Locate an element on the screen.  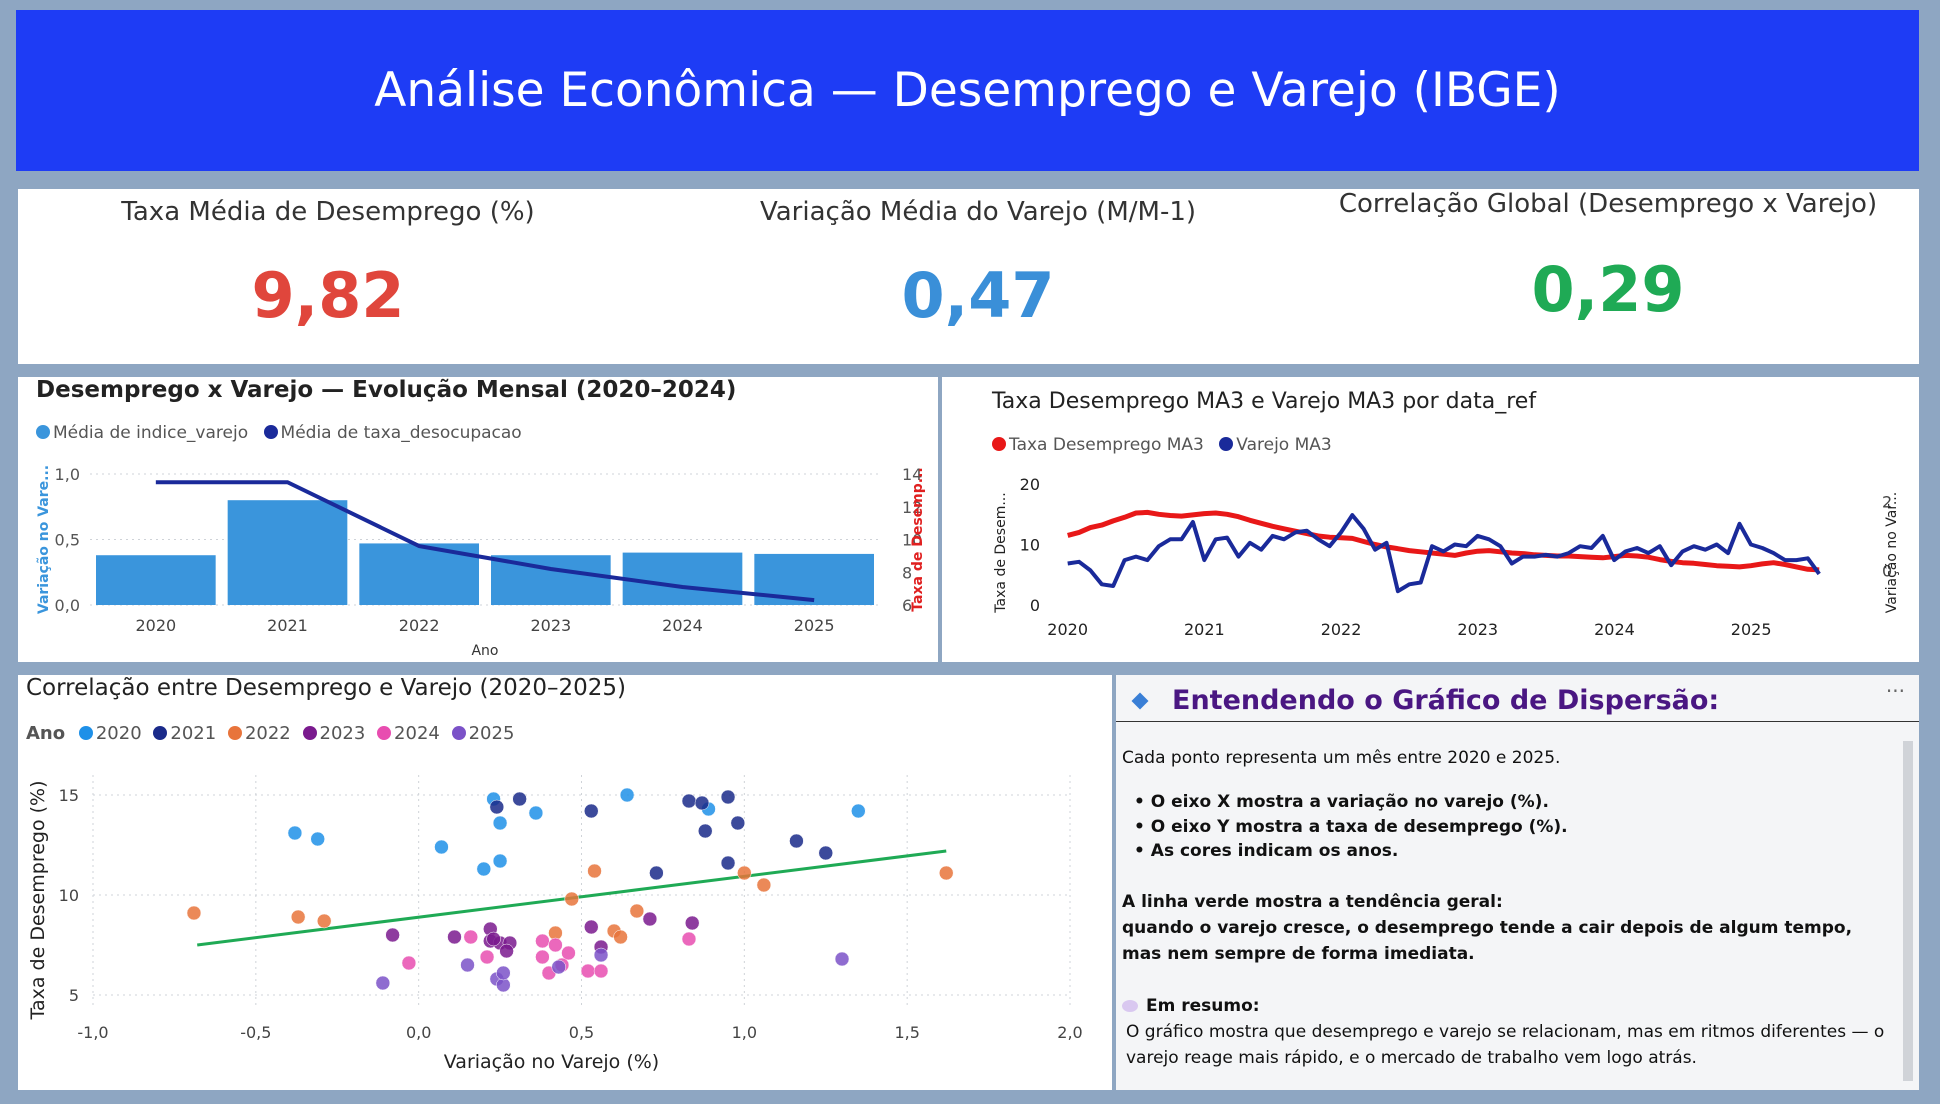
legend-item: 2020 is located at coordinates (110, 733).